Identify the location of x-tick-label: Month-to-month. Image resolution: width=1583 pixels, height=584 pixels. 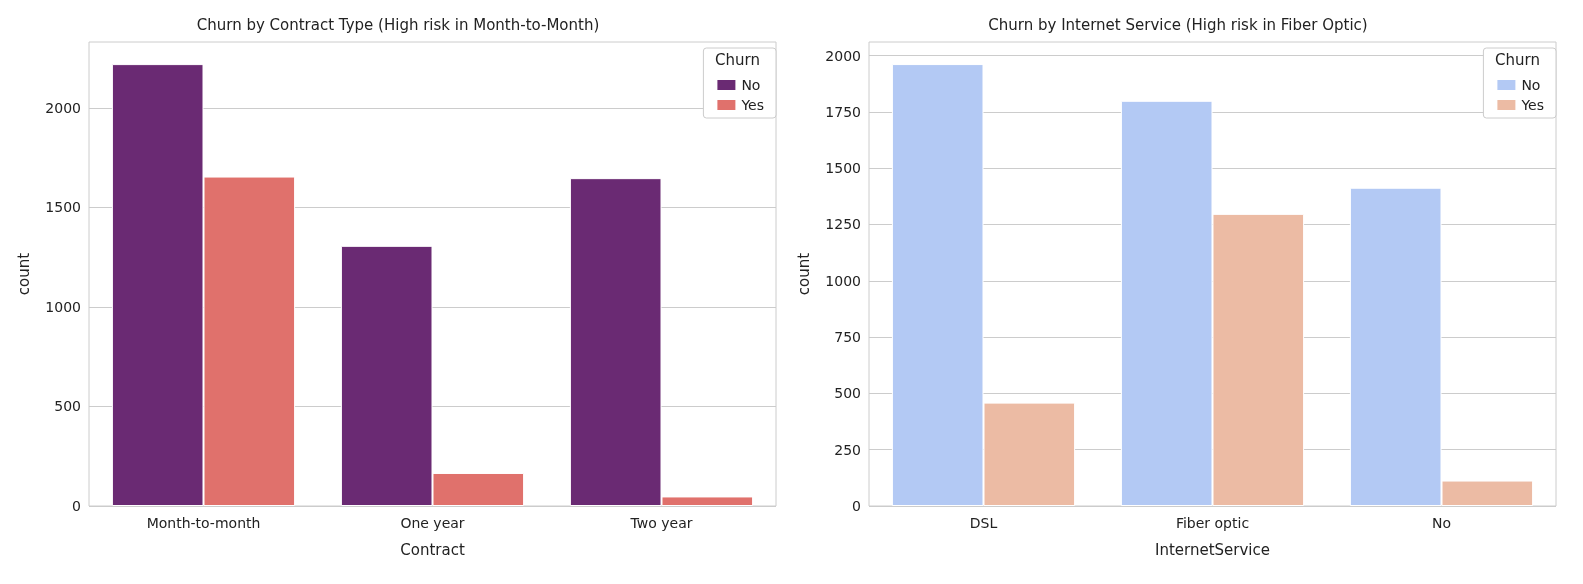
(203, 523).